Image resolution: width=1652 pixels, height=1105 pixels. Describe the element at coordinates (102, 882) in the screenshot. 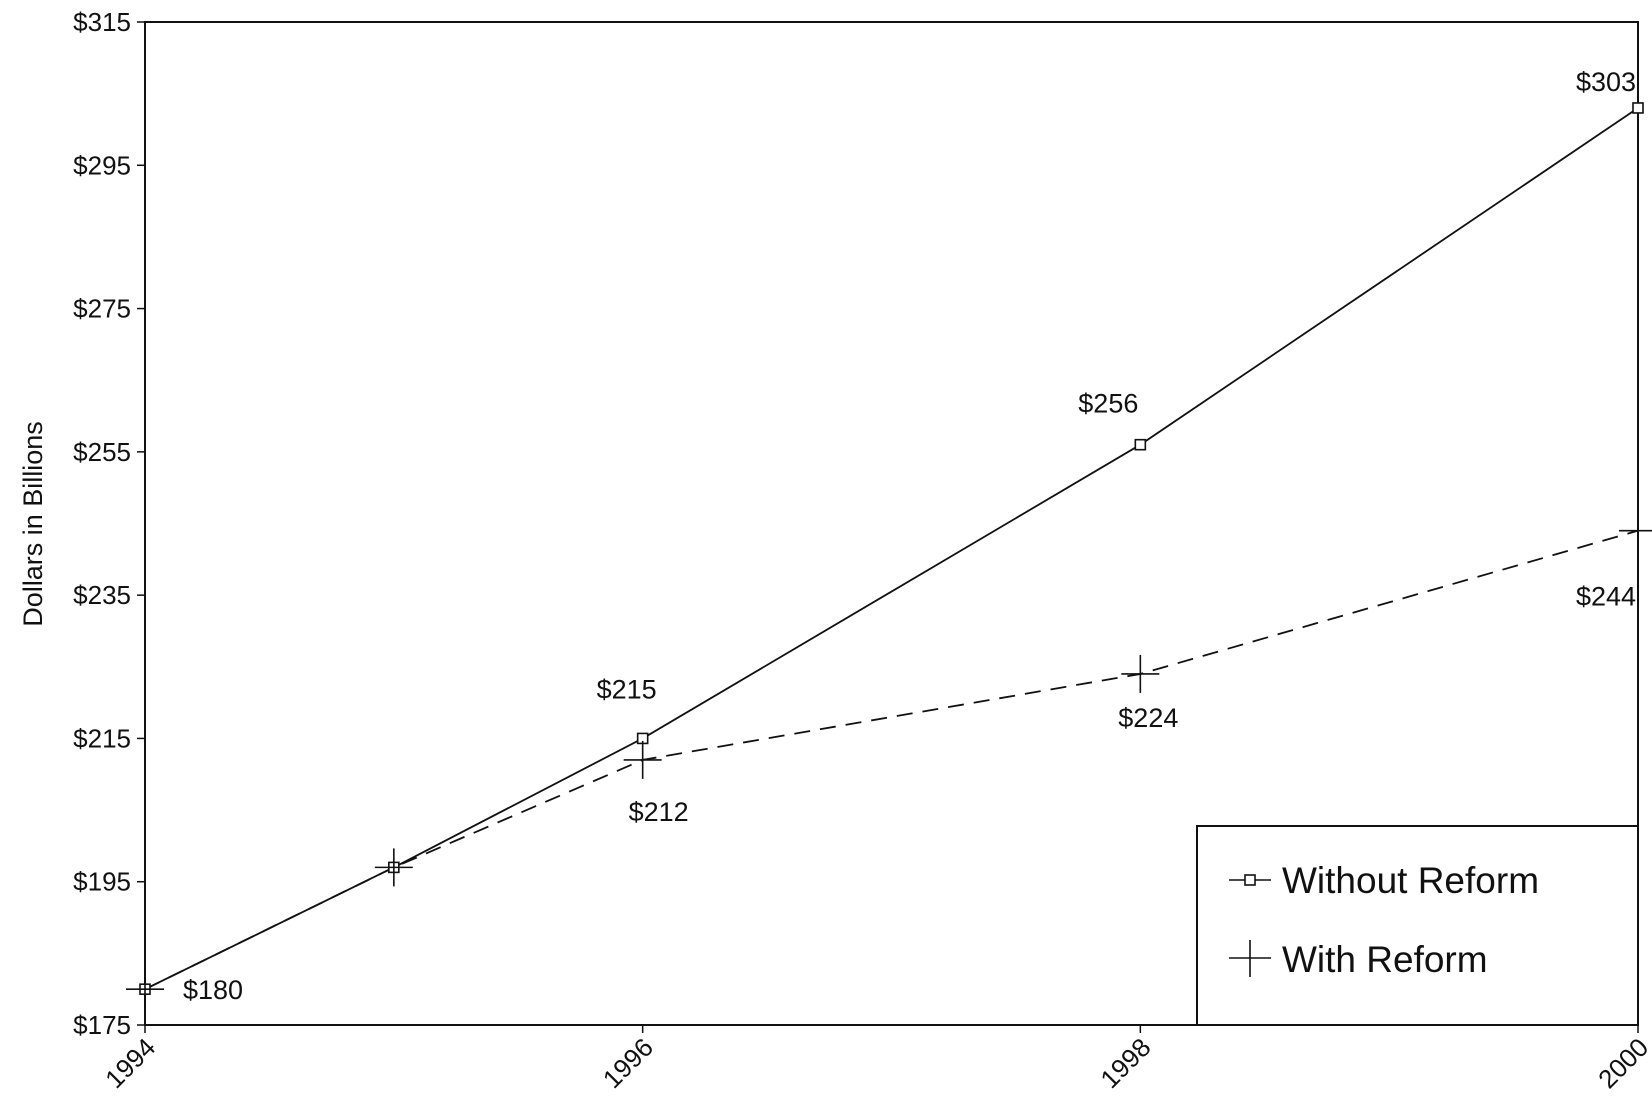

I see `y-tick-label: $195` at that location.